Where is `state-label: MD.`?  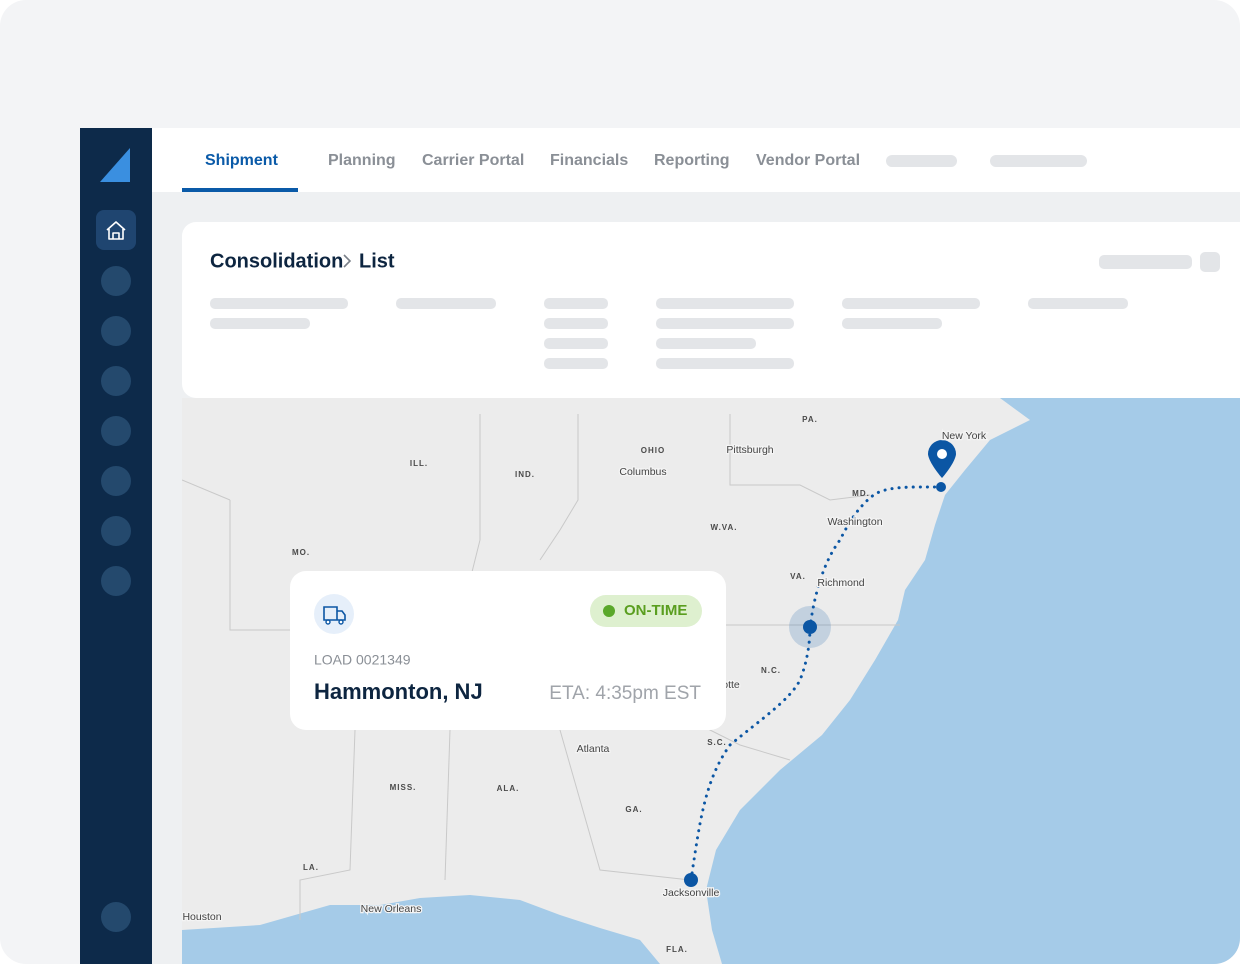 state-label: MD. is located at coordinates (861, 493).